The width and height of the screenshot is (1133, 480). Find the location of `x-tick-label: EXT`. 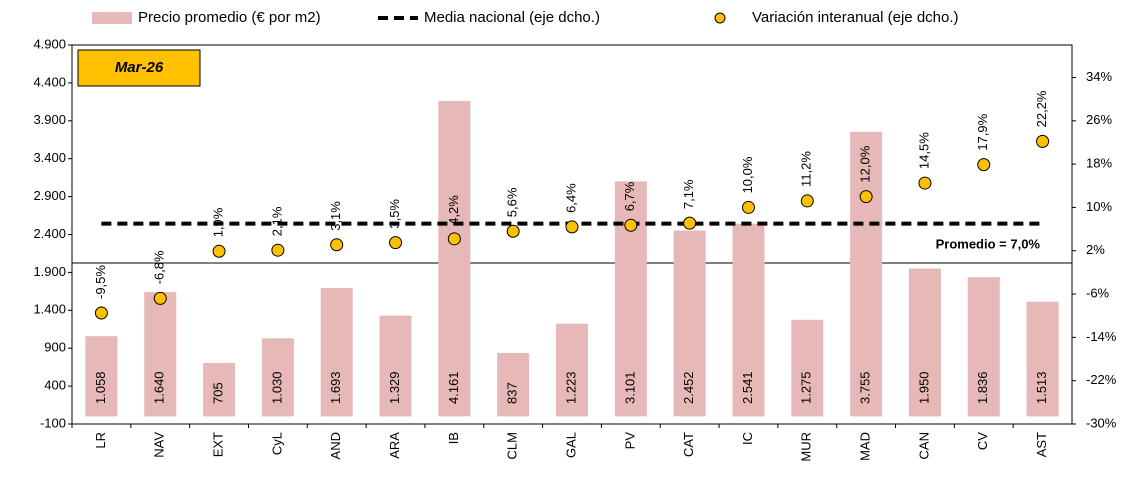

x-tick-label: EXT is located at coordinates (217, 444).